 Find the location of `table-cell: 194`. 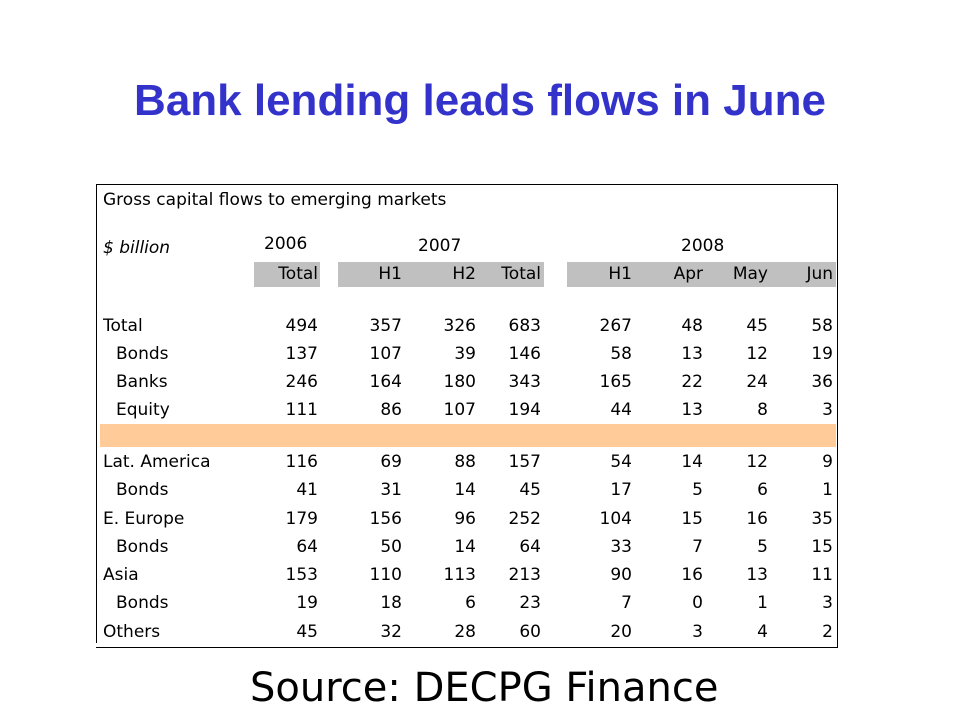

table-cell: 194 is located at coordinates (524, 410).